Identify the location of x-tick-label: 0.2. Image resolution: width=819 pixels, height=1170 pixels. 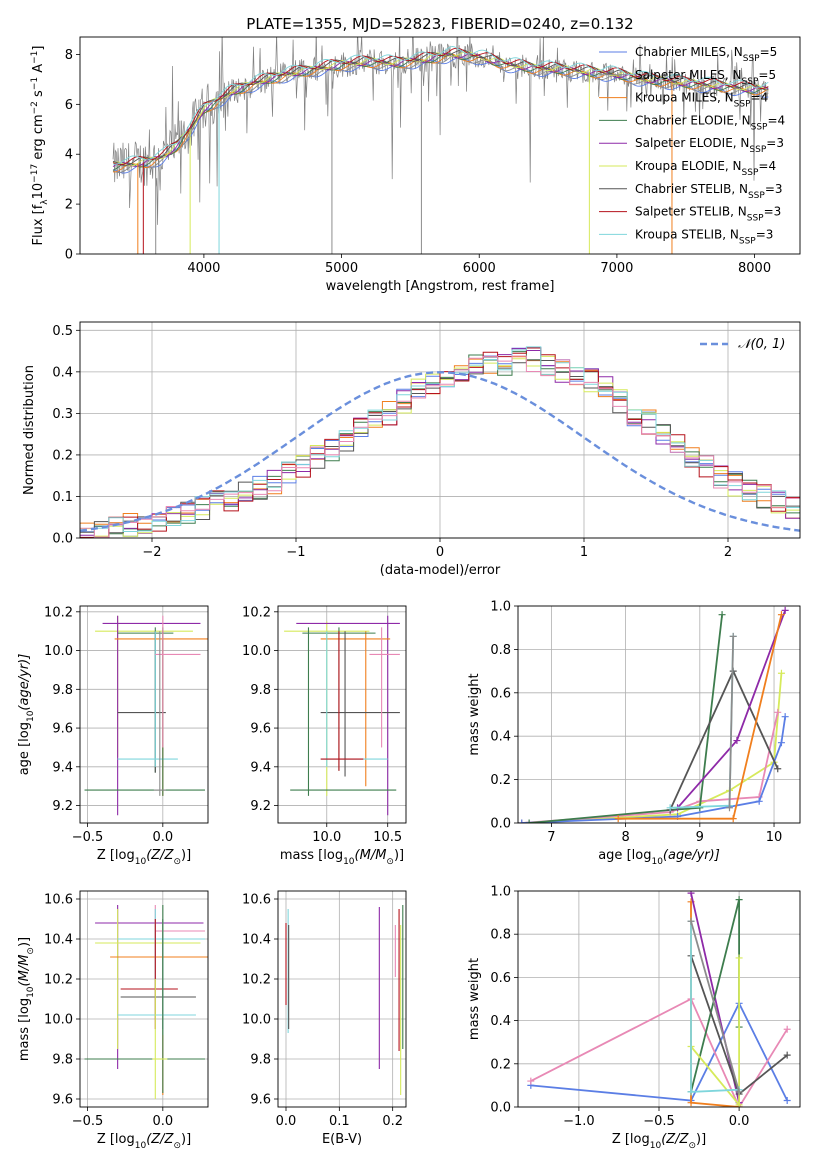
(392, 1121).